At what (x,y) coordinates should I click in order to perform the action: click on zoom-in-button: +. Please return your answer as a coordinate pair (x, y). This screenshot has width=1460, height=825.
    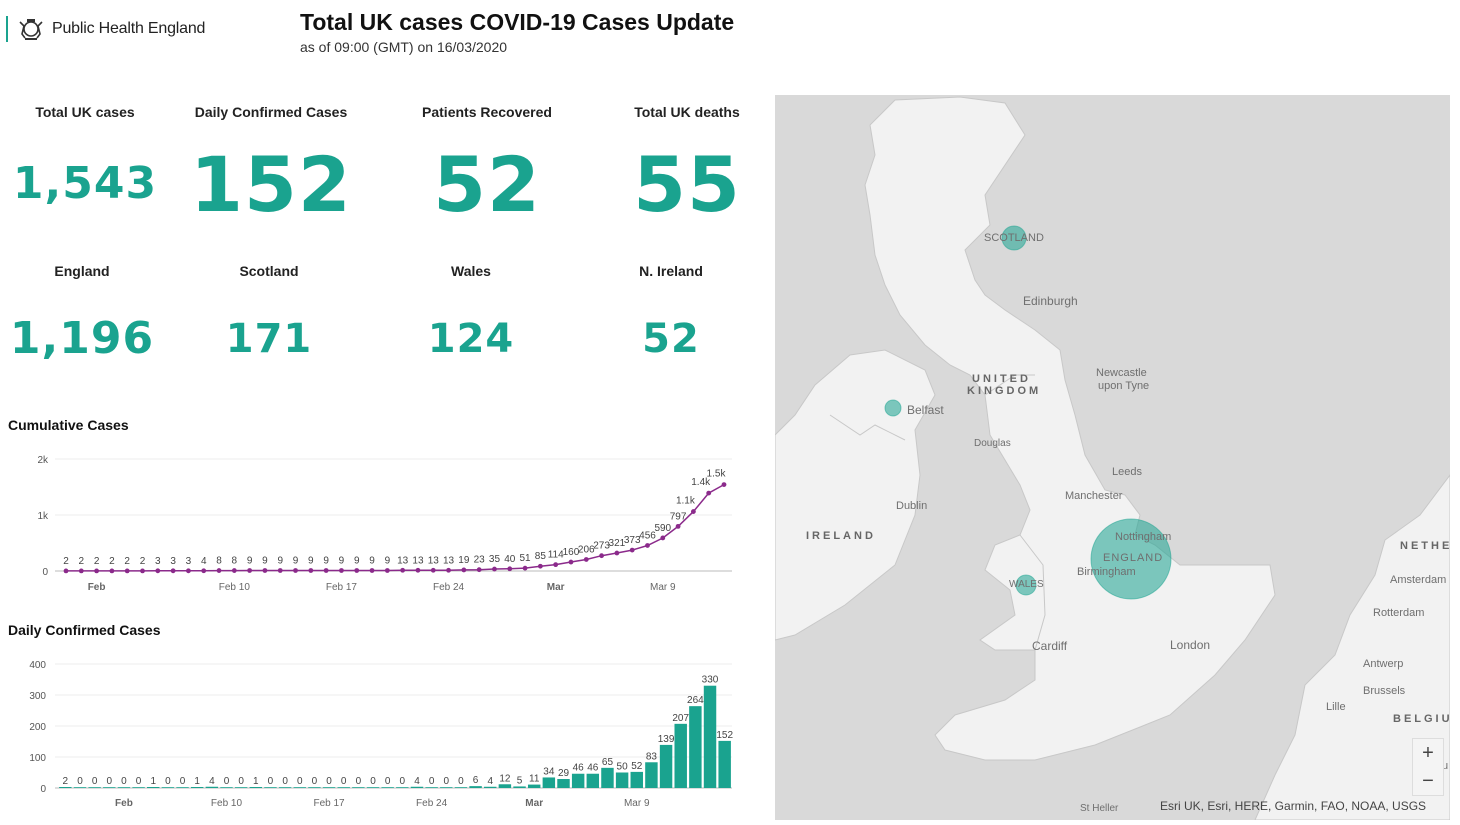
    Looking at the image, I should click on (1428, 752).